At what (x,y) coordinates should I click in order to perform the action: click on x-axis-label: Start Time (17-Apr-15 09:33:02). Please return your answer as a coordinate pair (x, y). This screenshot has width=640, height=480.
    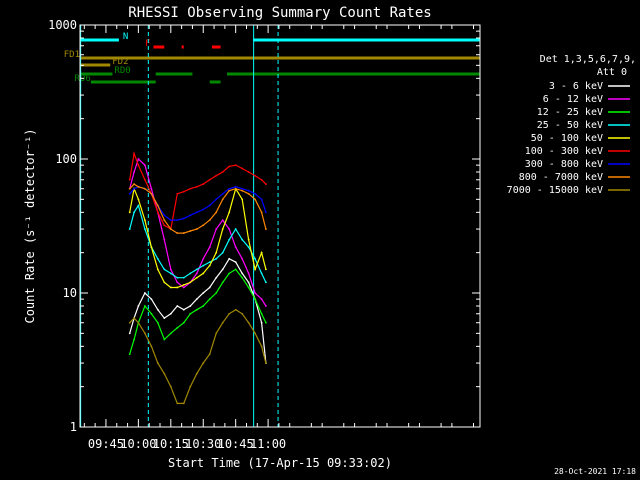
    Looking at the image, I should click on (280, 463).